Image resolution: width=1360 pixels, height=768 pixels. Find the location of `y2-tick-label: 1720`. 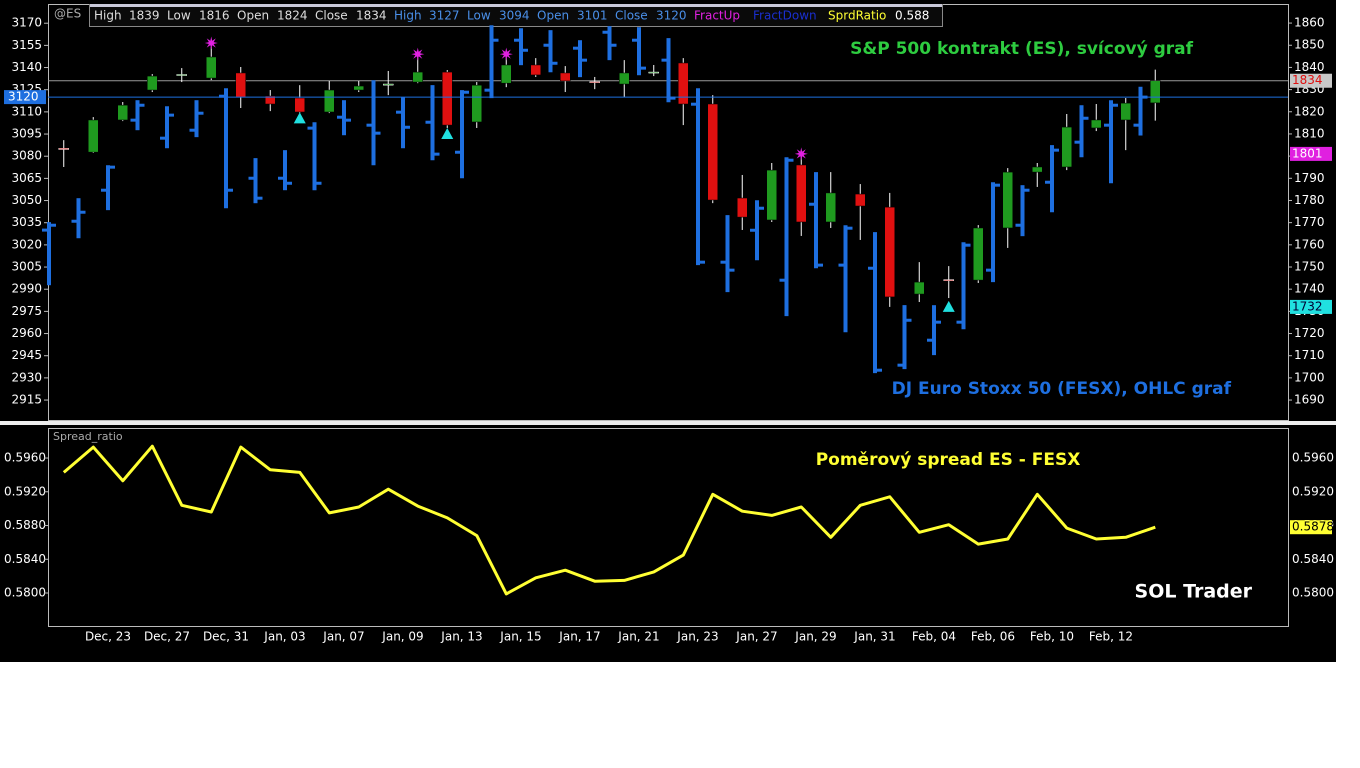

y2-tick-label: 1720 is located at coordinates (1309, 333).